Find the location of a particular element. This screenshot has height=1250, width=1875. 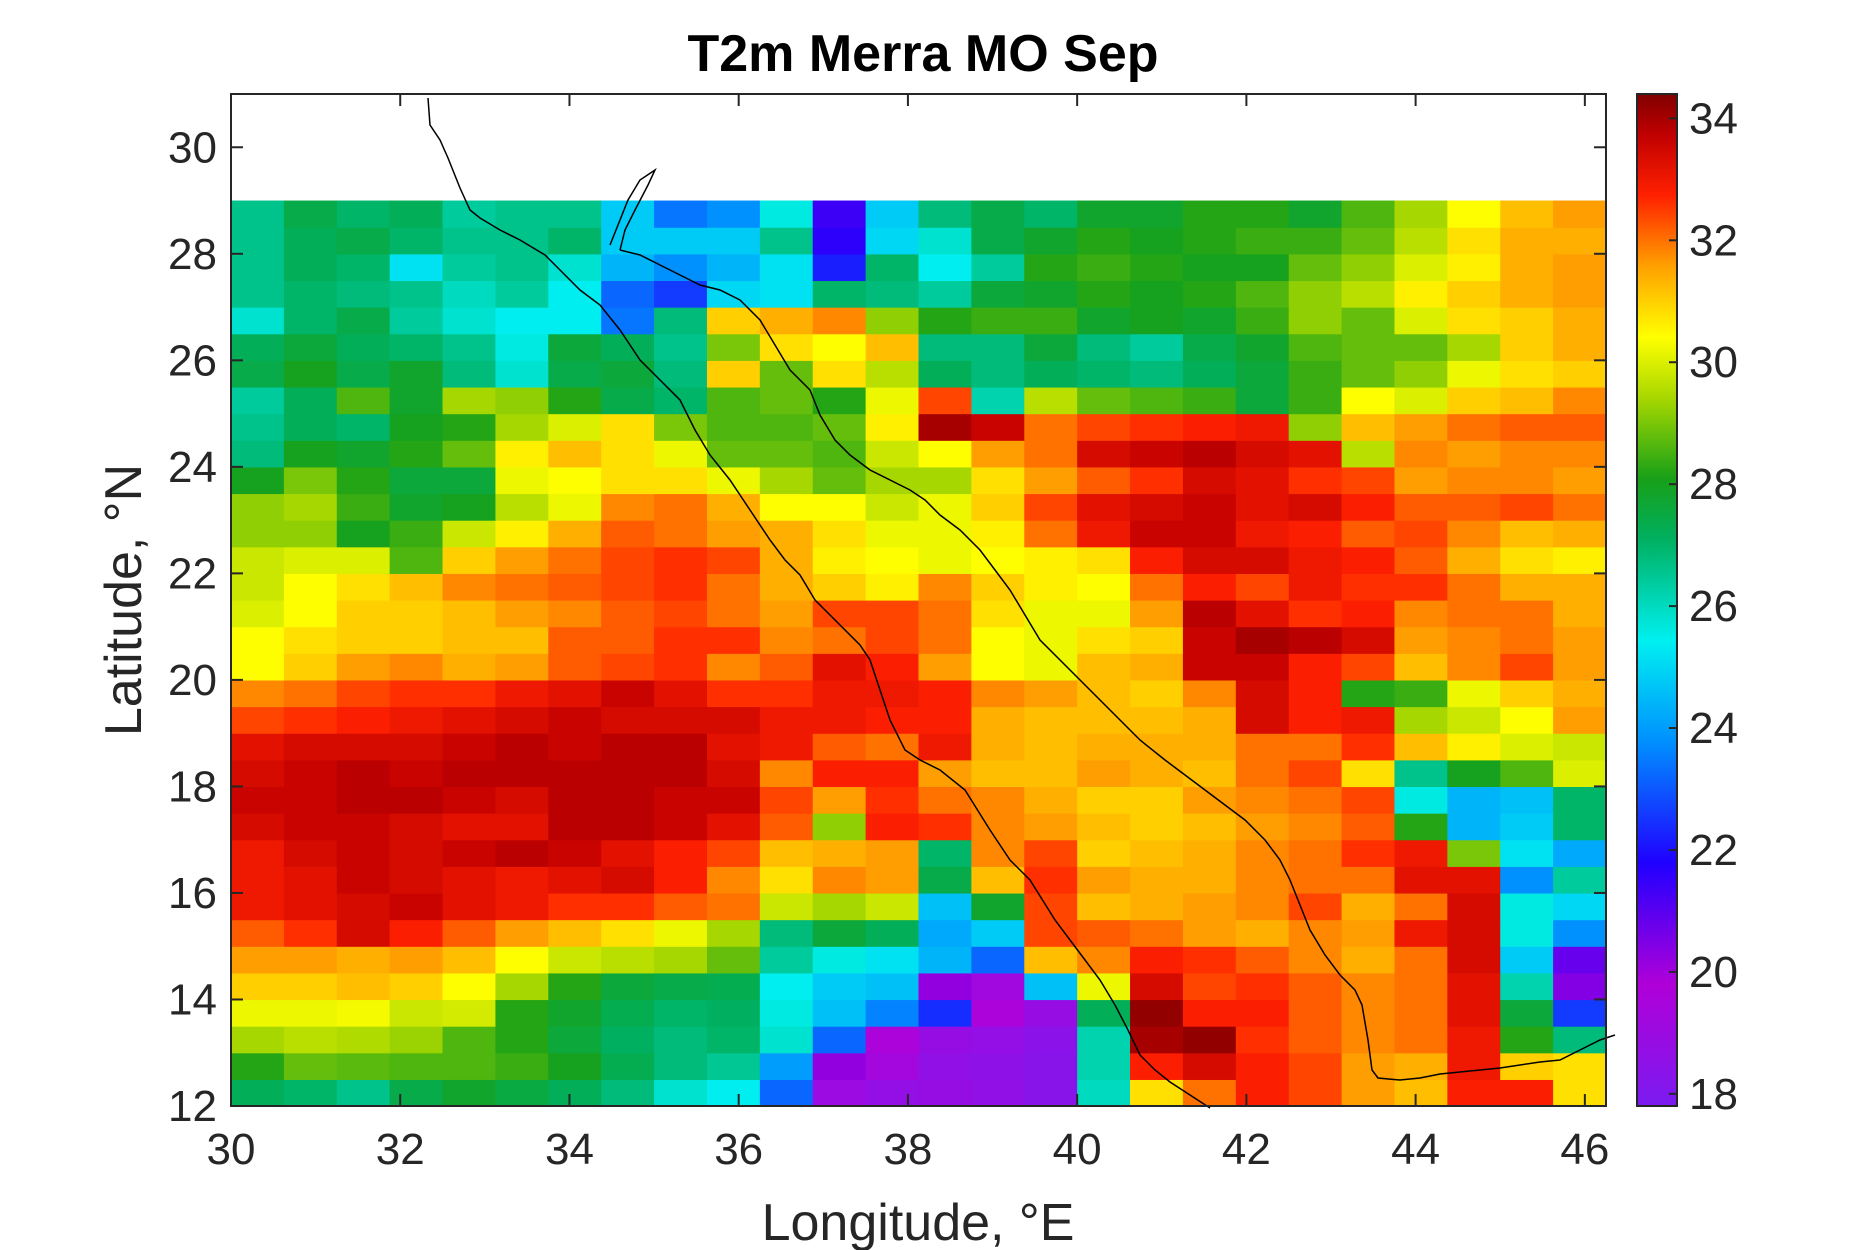

y-tick-label: 30 is located at coordinates (192, 147).